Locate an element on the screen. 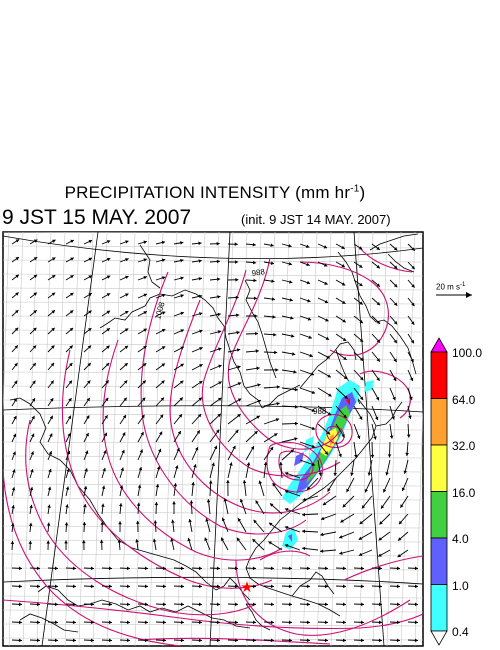 The height and width of the screenshot is (650, 500). colorbar-level: 0.4 is located at coordinates (460, 632).